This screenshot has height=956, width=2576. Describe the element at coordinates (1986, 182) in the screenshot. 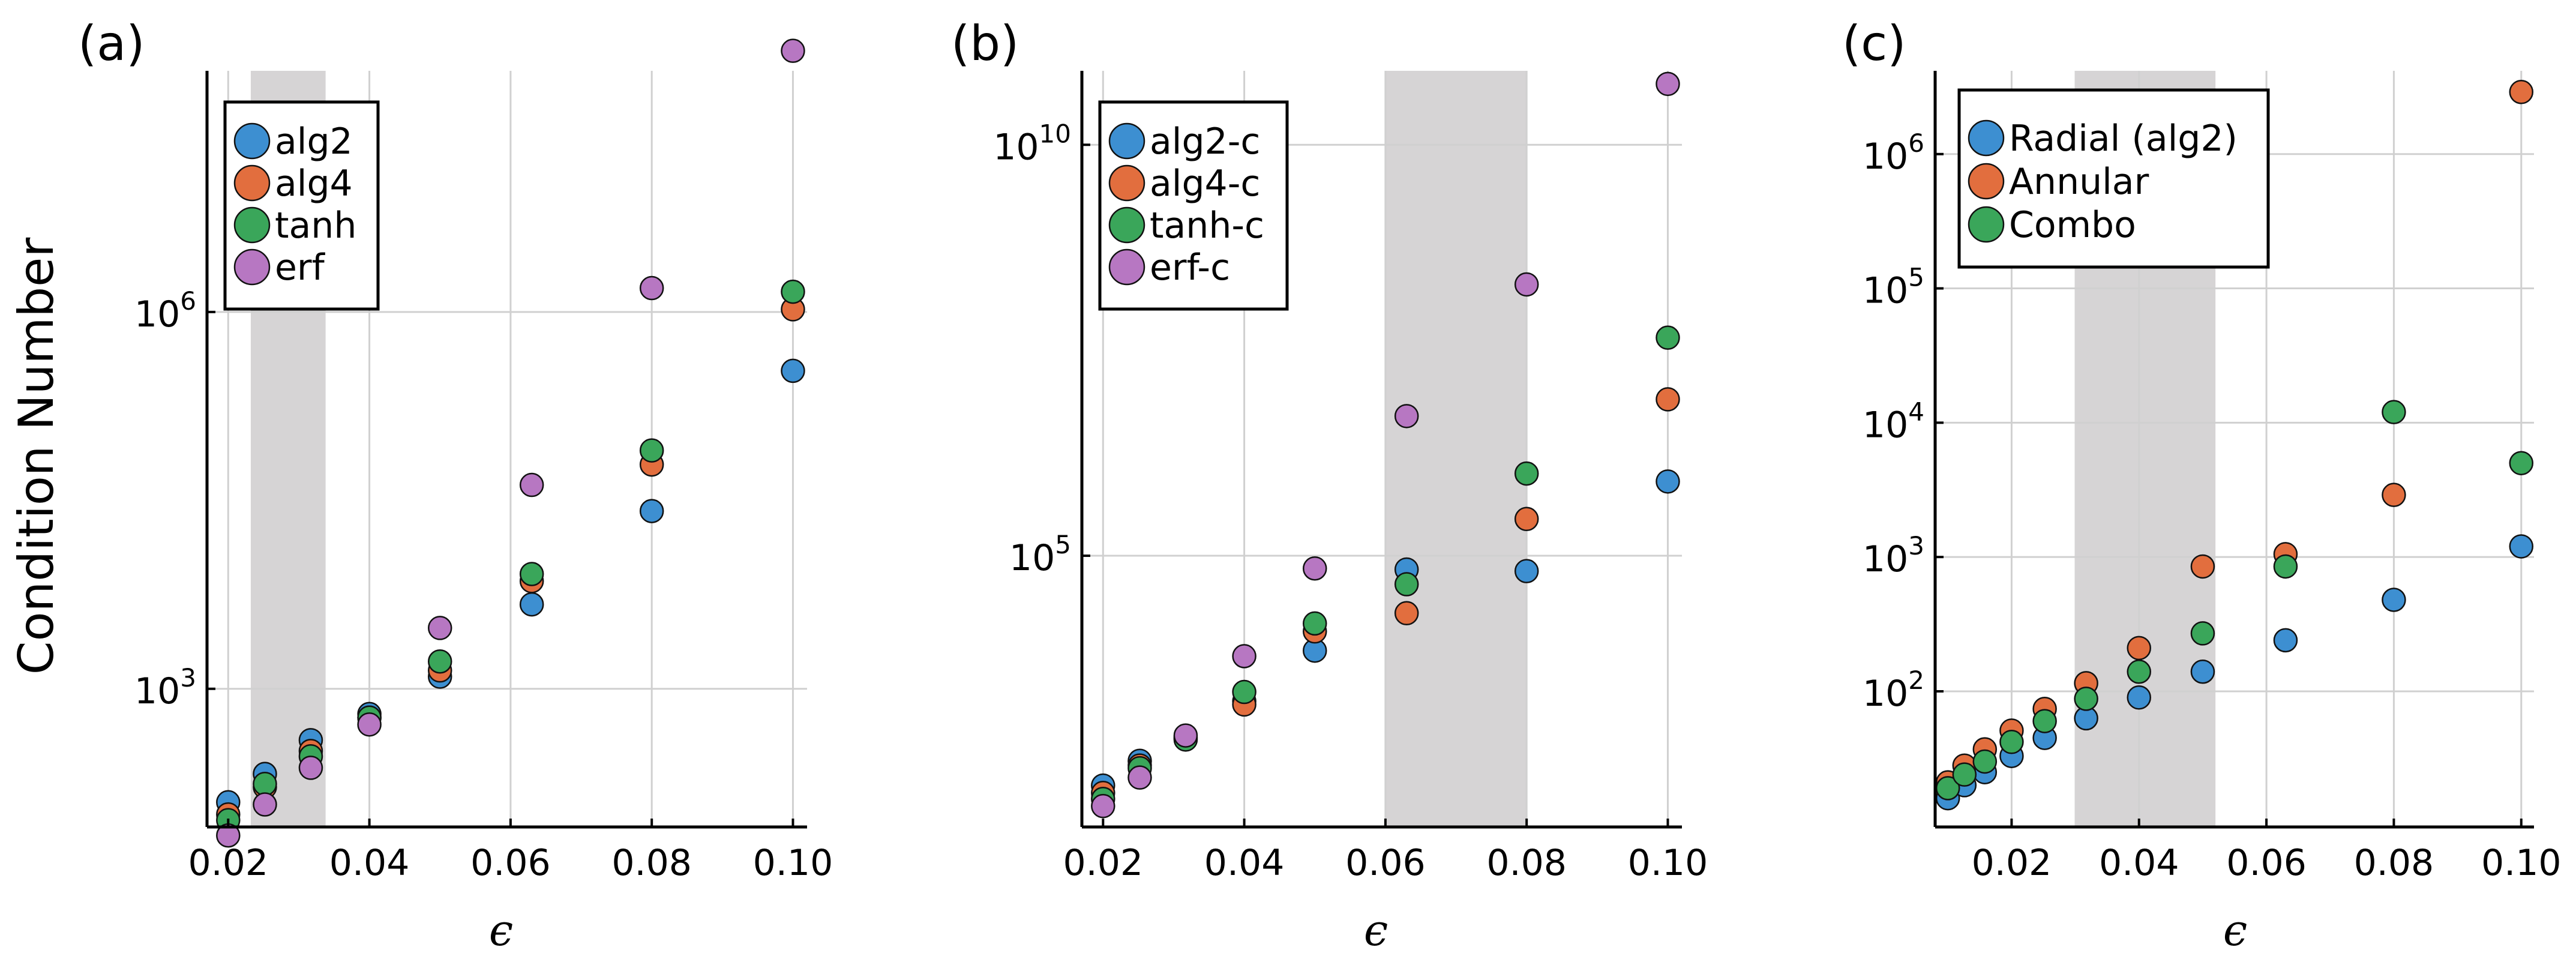

I see `legend-marker-annular` at that location.